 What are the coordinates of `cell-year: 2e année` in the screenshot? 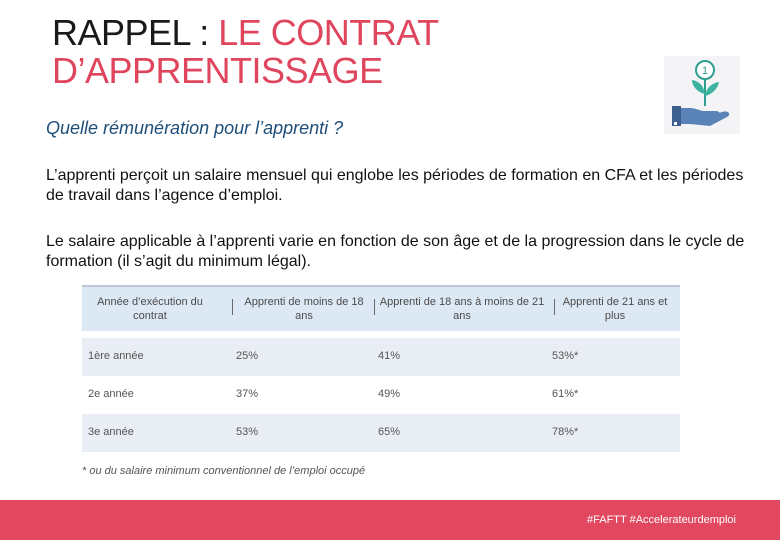 It's located at (111, 394).